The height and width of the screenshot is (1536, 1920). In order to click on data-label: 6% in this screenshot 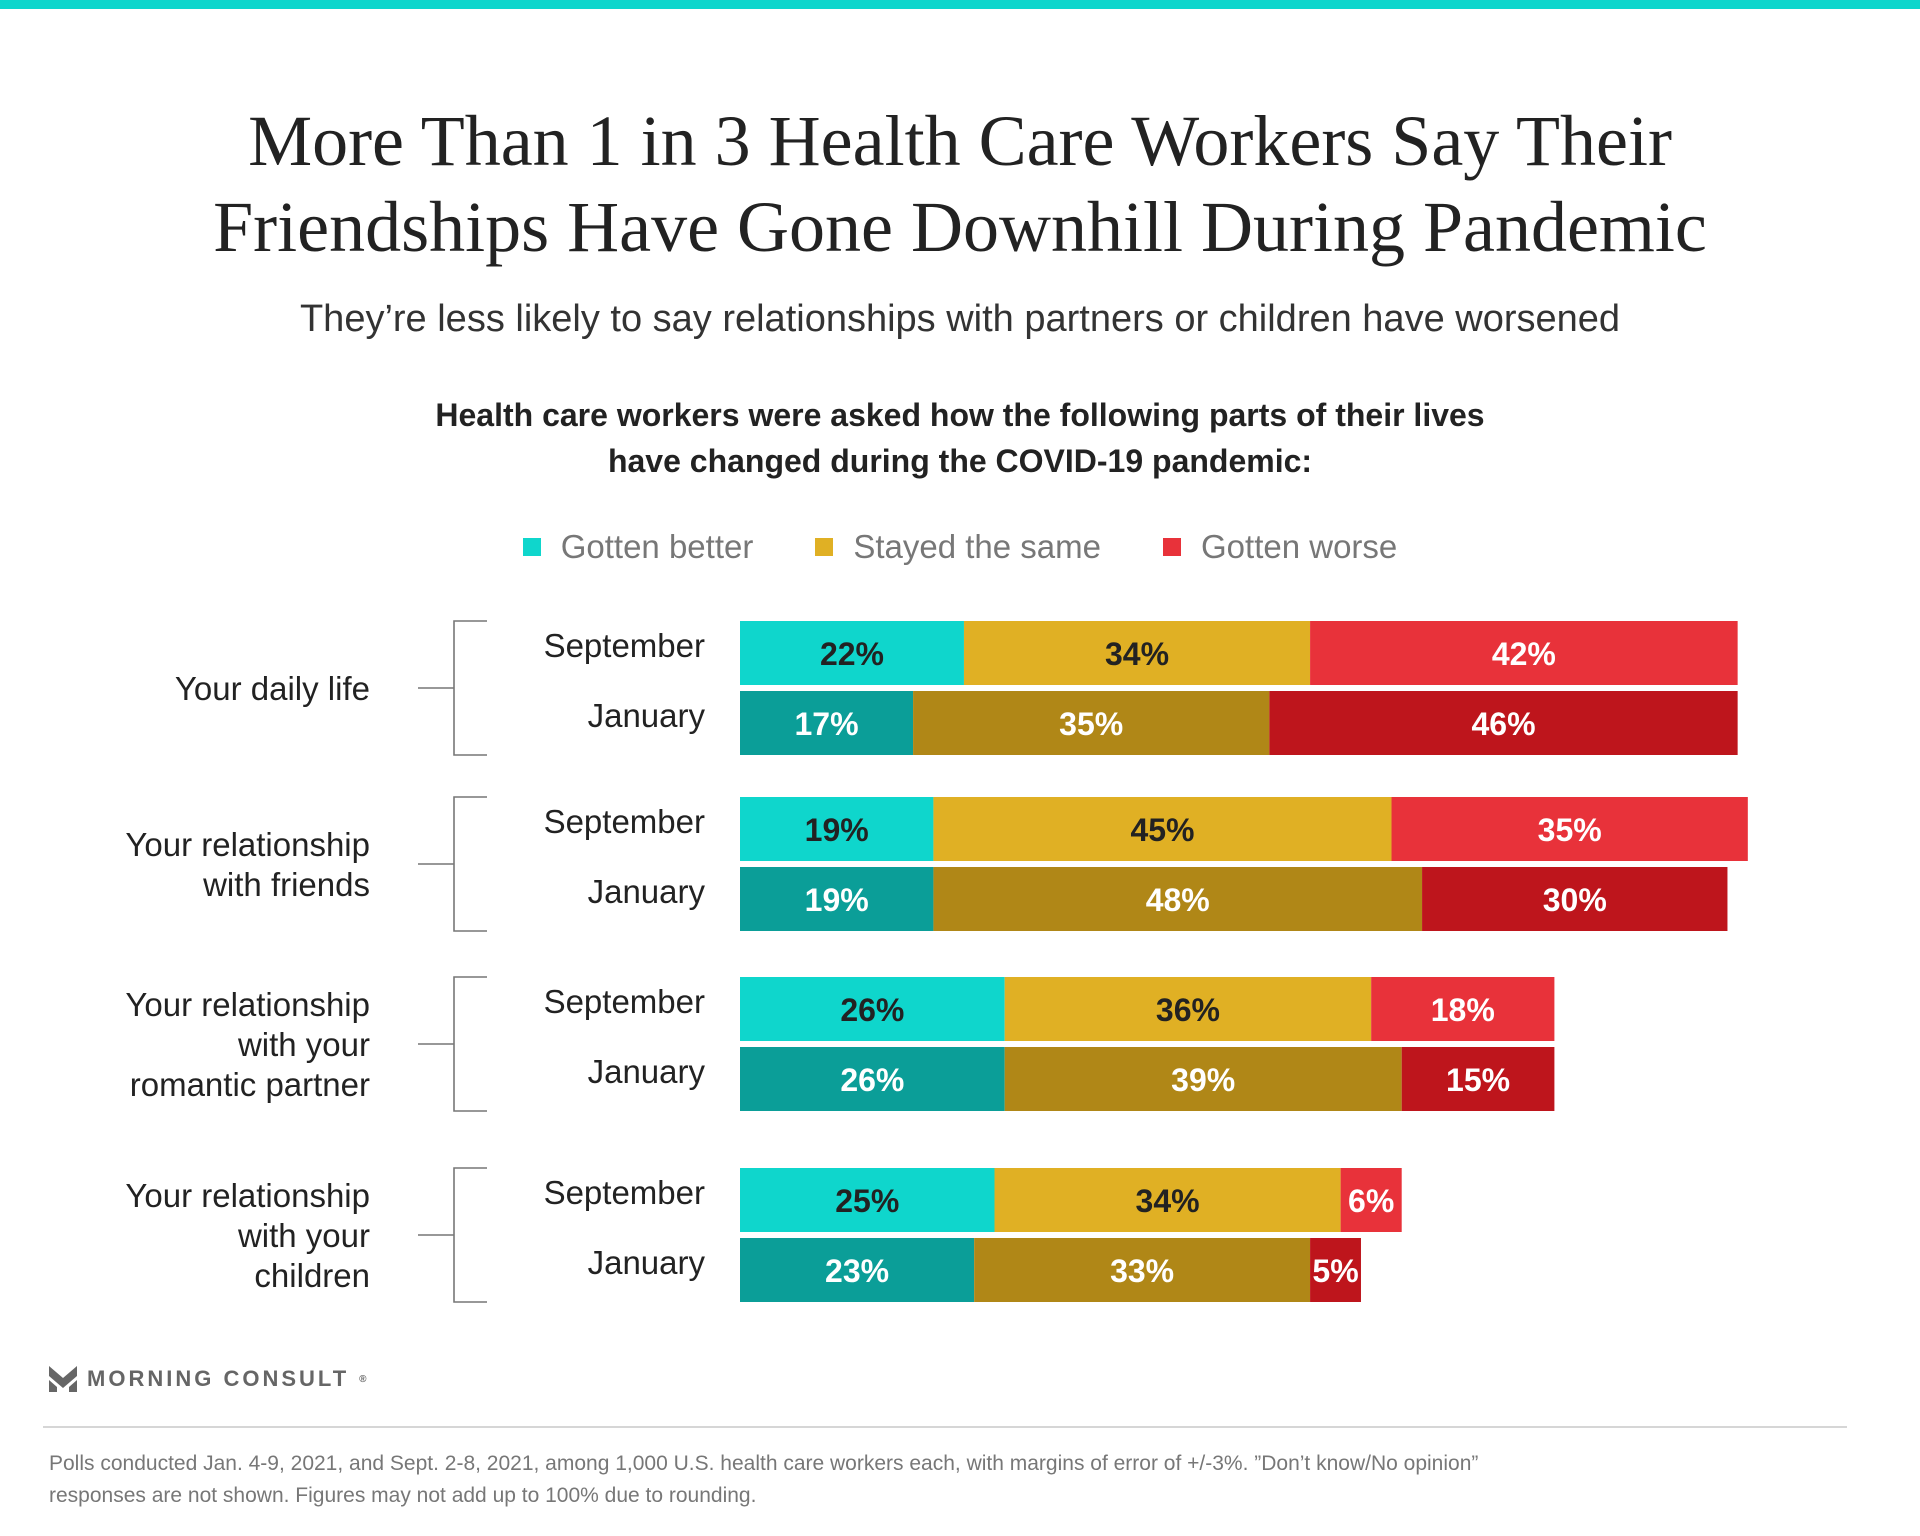, I will do `click(1371, 1201)`.